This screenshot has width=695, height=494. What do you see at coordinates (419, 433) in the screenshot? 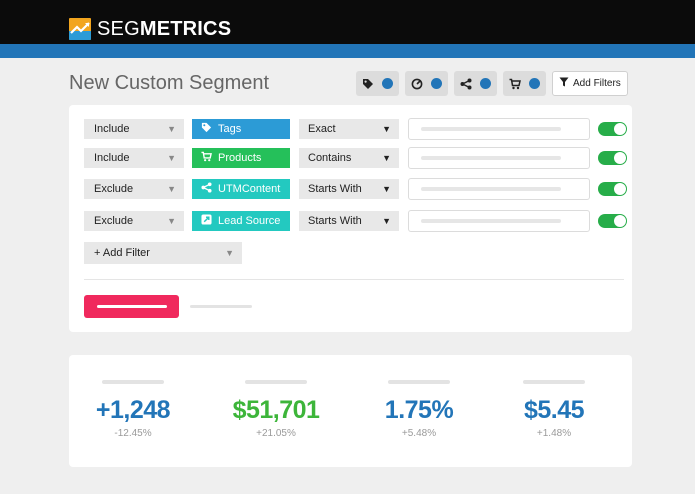
I see `stat-delta: +5.48%` at bounding box center [419, 433].